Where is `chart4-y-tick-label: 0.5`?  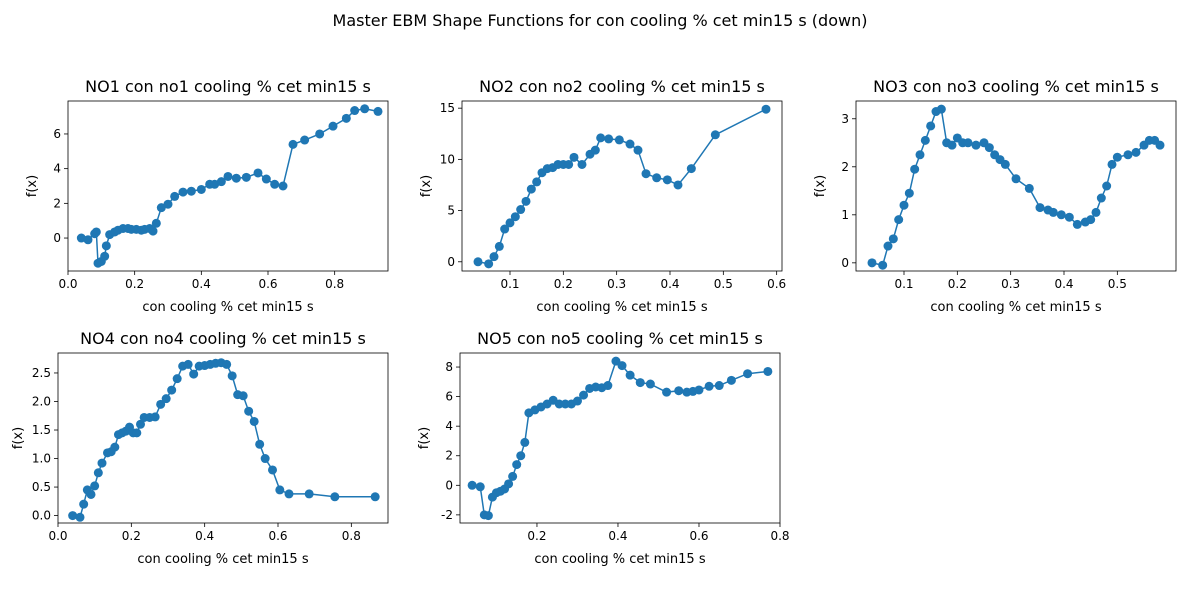
chart4-y-tick-label: 0.5 is located at coordinates (41, 487).